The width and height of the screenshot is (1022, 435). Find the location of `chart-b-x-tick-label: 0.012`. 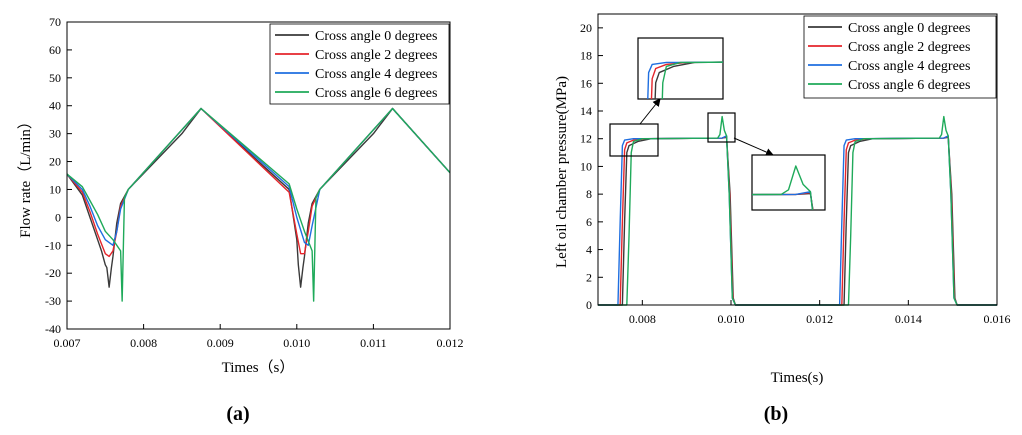

chart-b-x-tick-label: 0.012 is located at coordinates (819, 319).